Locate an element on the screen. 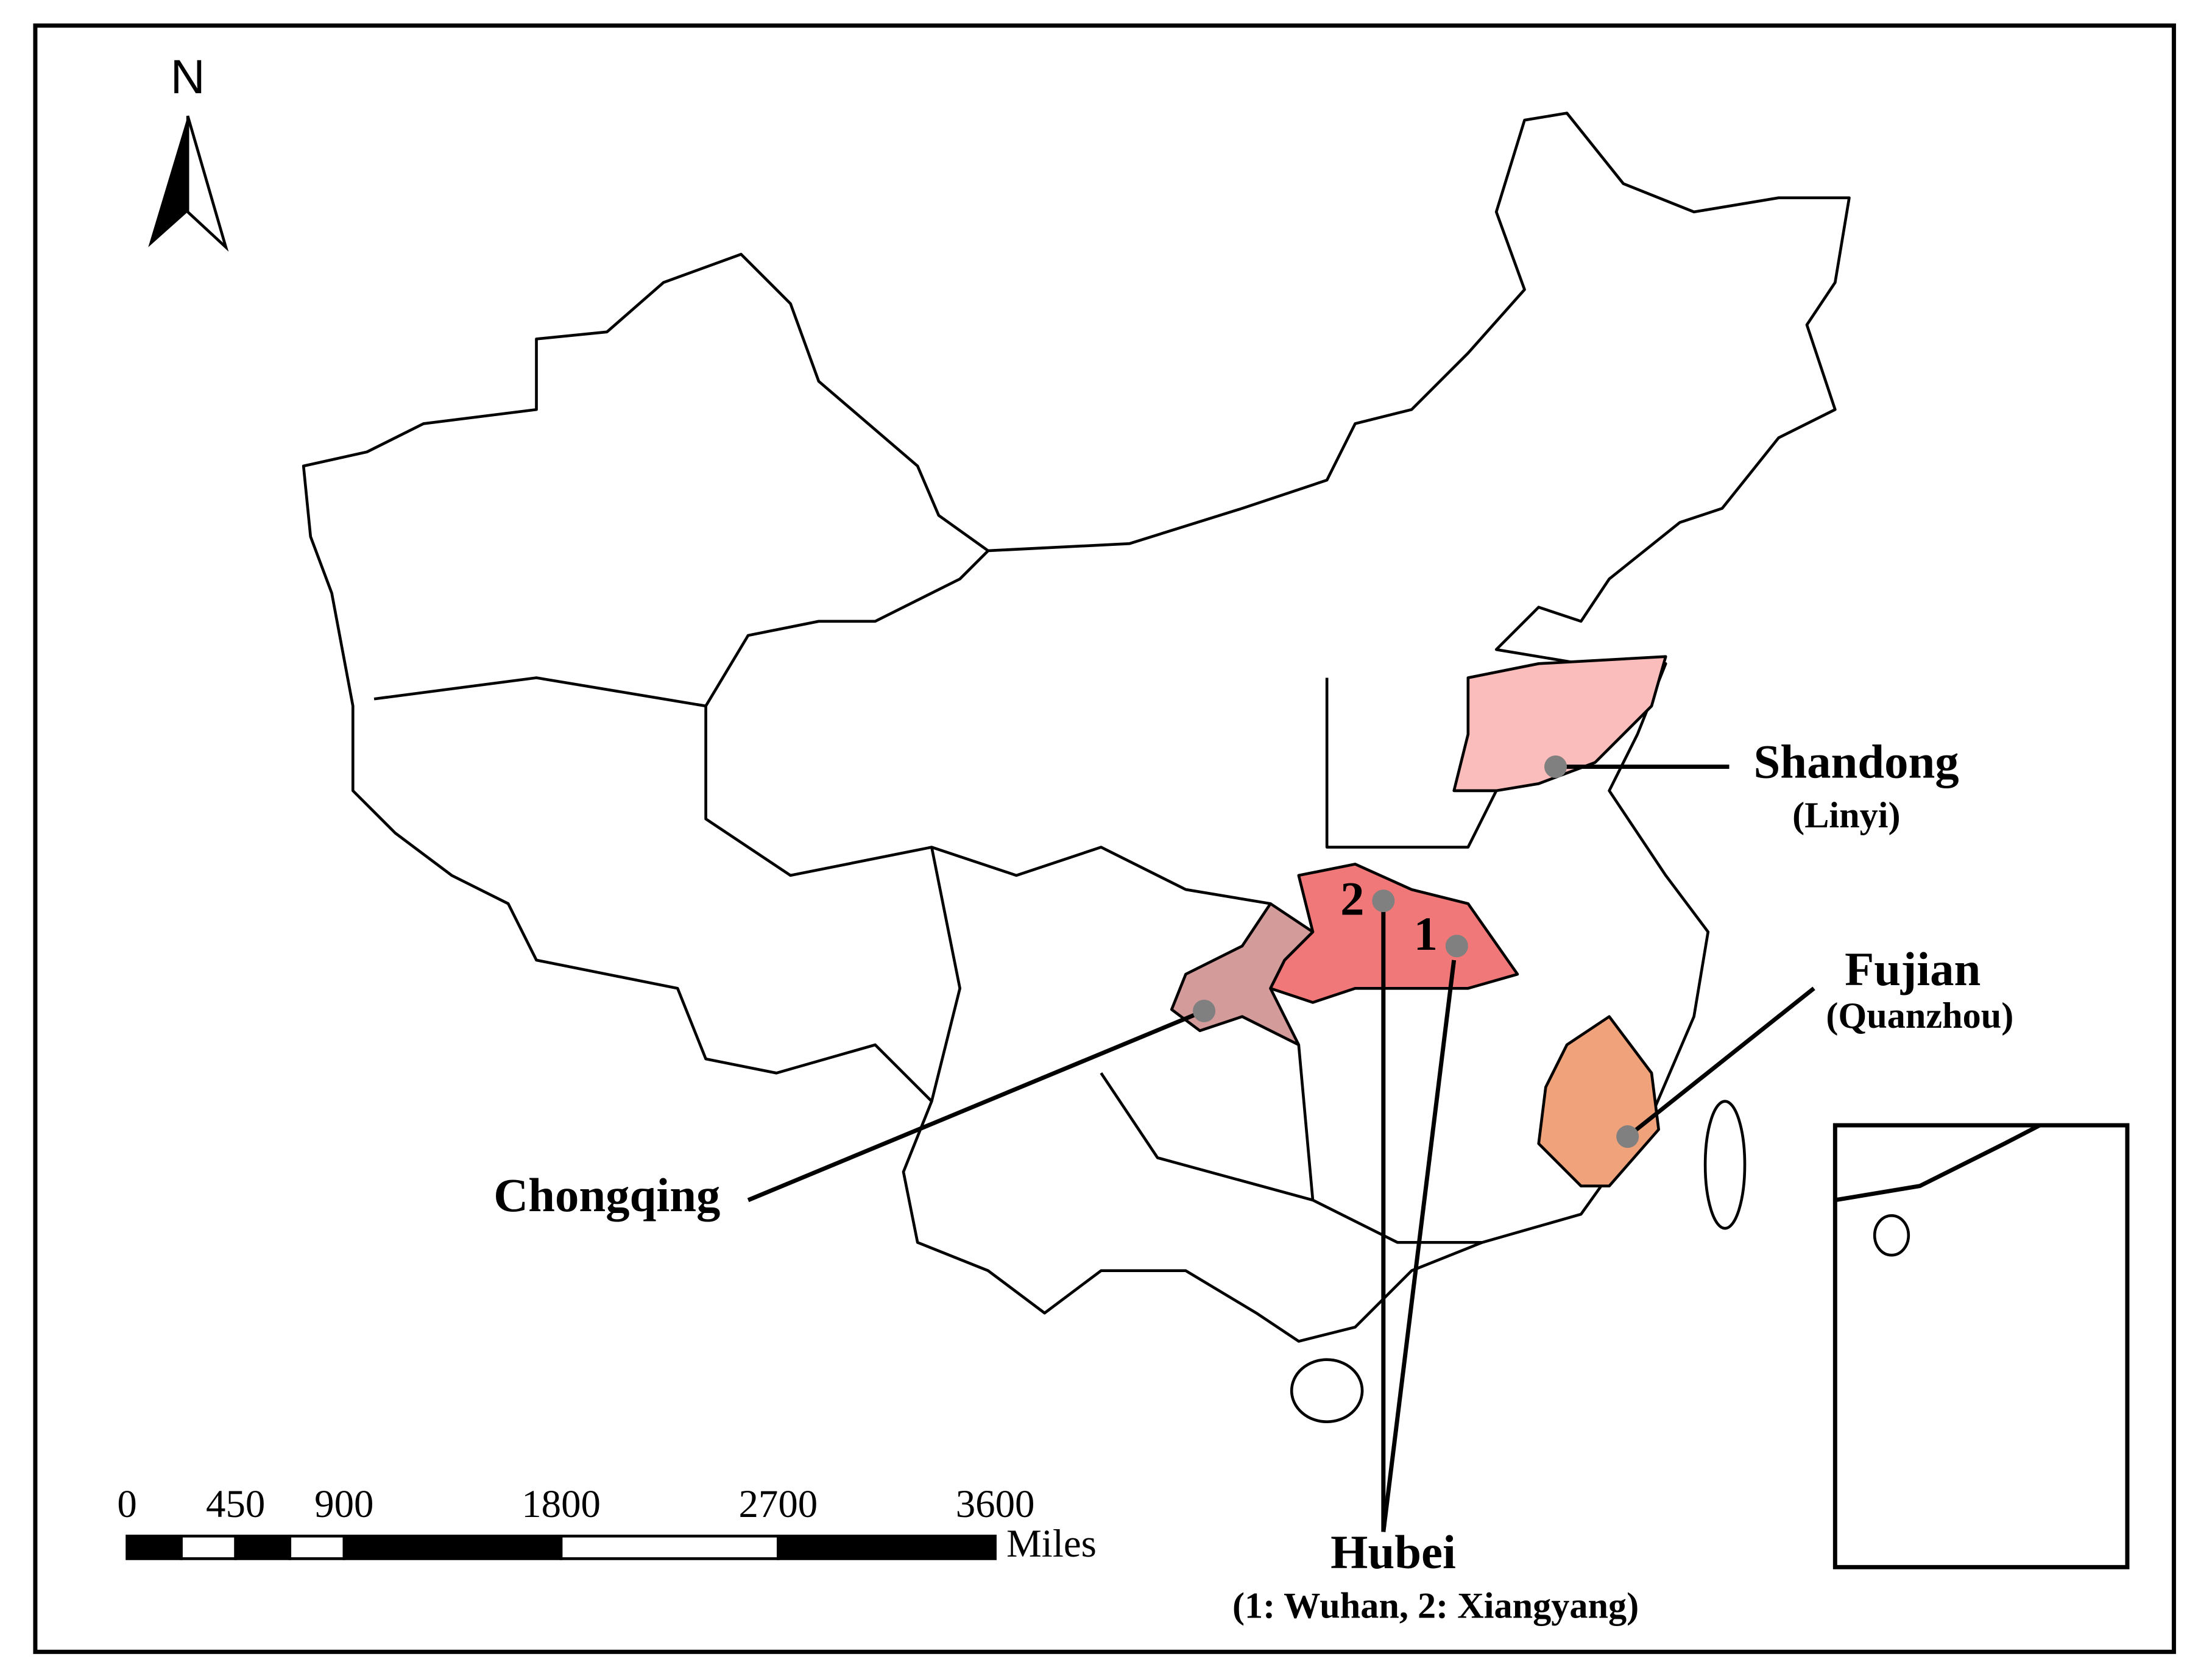 The image size is (2212, 1676). point-label: 1 is located at coordinates (1426, 934).